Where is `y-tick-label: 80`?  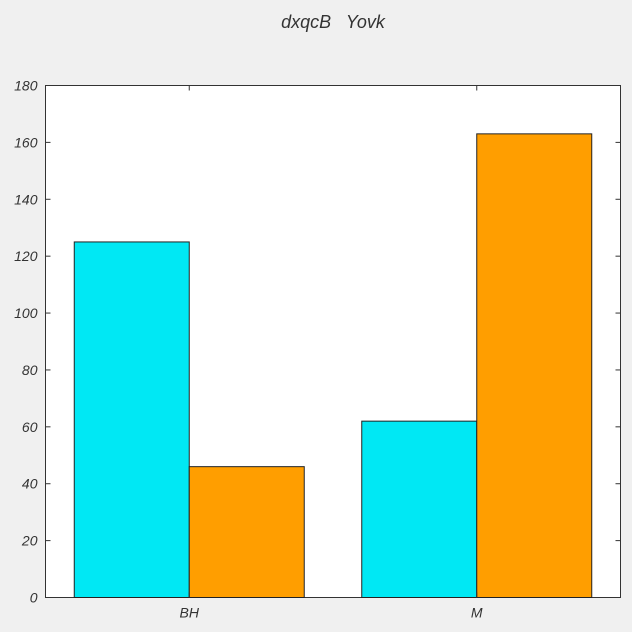 y-tick-label: 80 is located at coordinates (30, 370).